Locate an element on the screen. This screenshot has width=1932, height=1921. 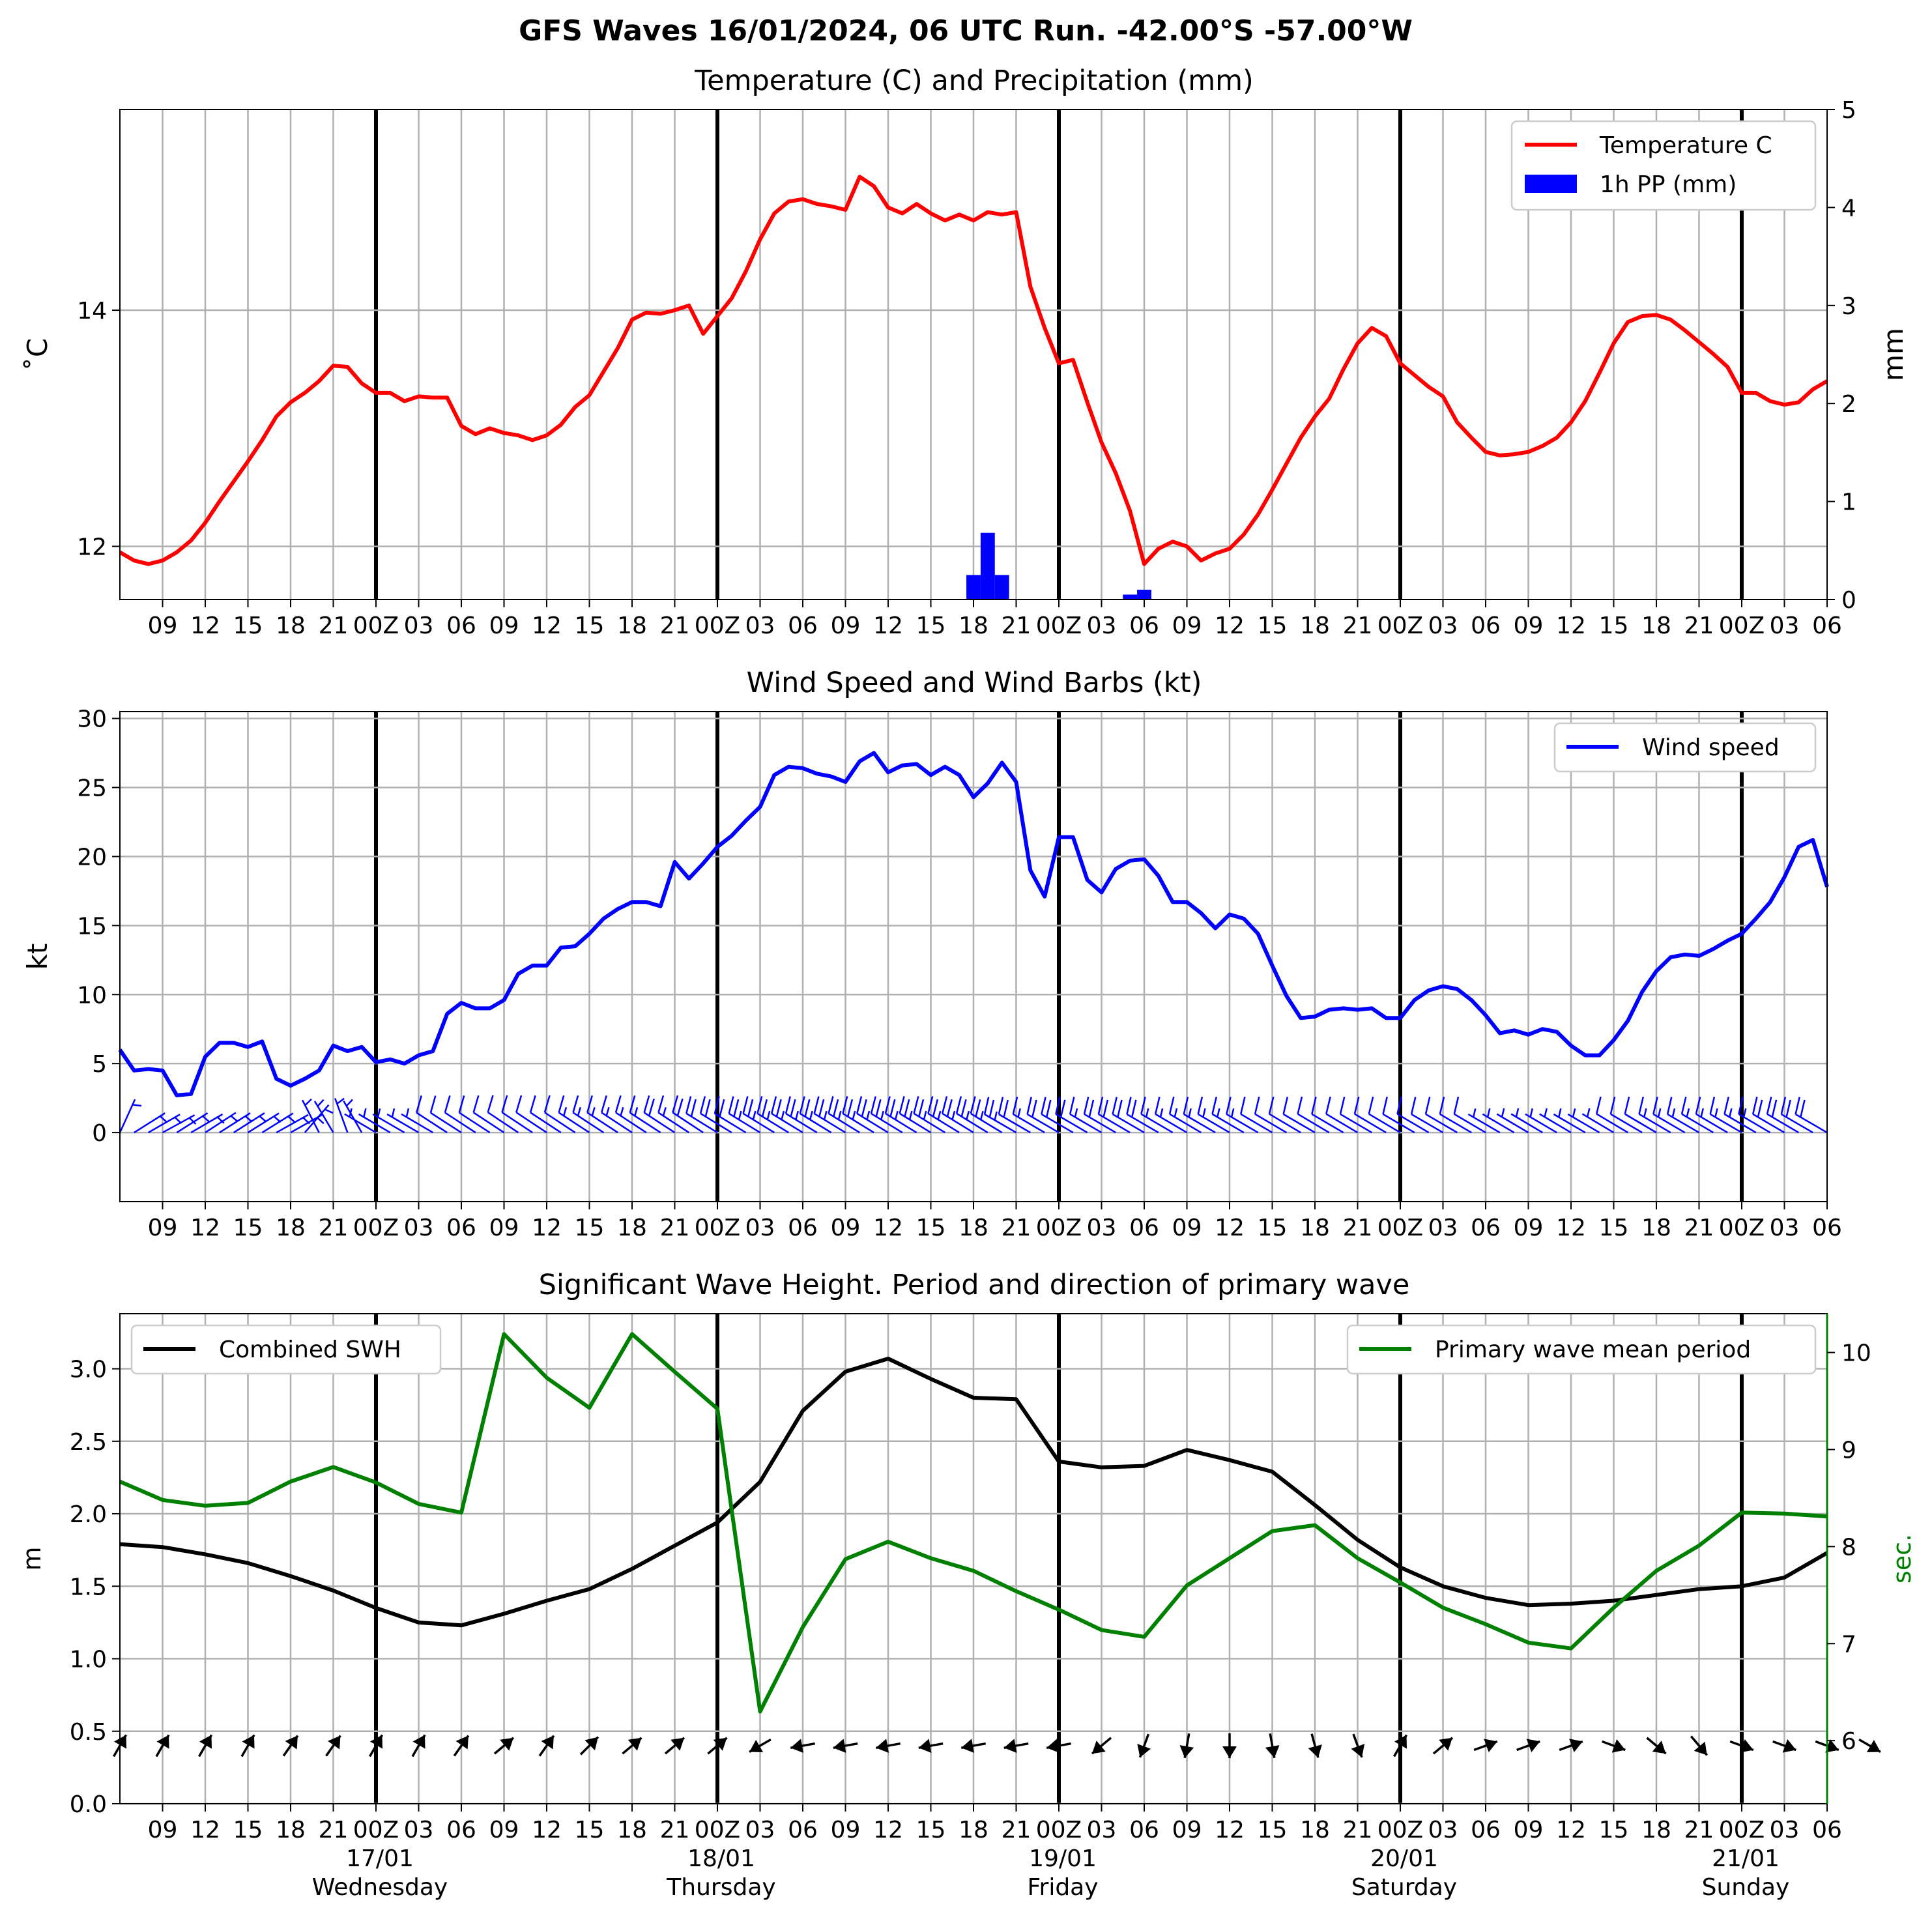
x-tick-label: 06 is located at coordinates (1144, 1830).